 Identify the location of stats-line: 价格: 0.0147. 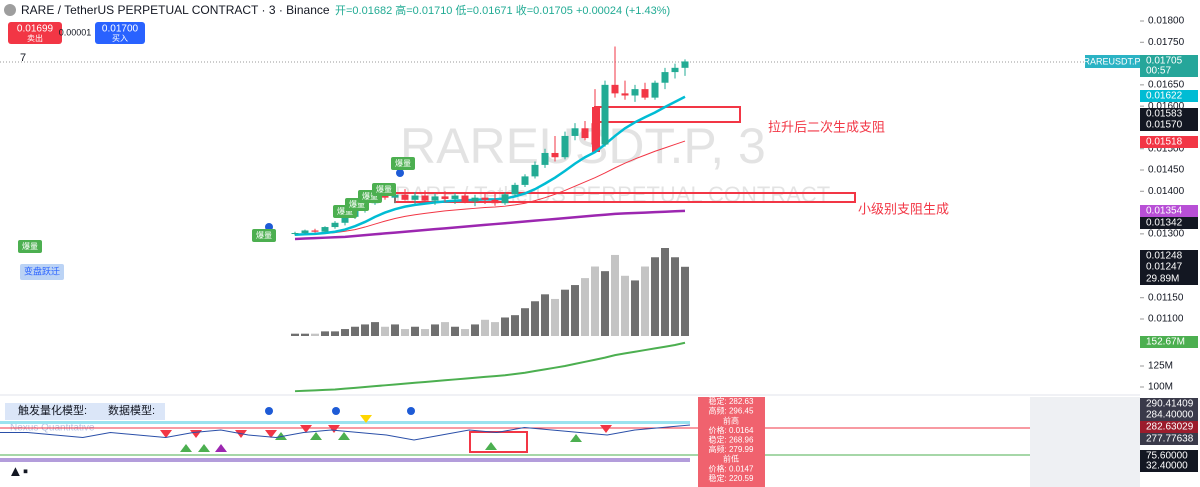
(731, 468).